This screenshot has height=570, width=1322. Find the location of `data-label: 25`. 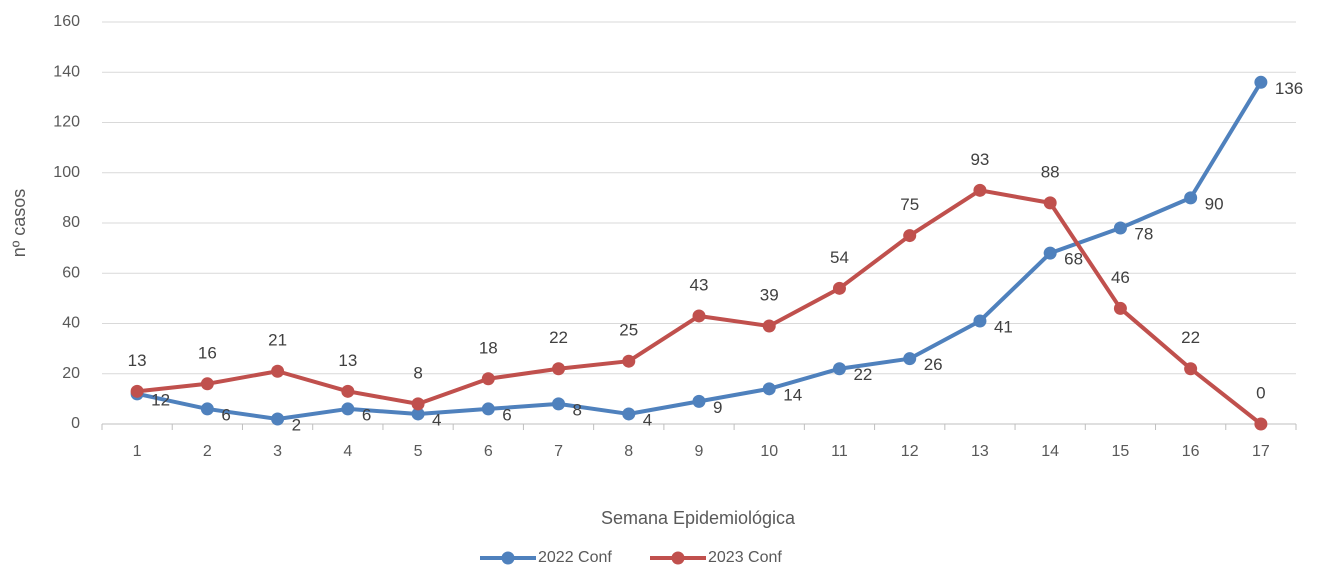

data-label: 25 is located at coordinates (628, 330).